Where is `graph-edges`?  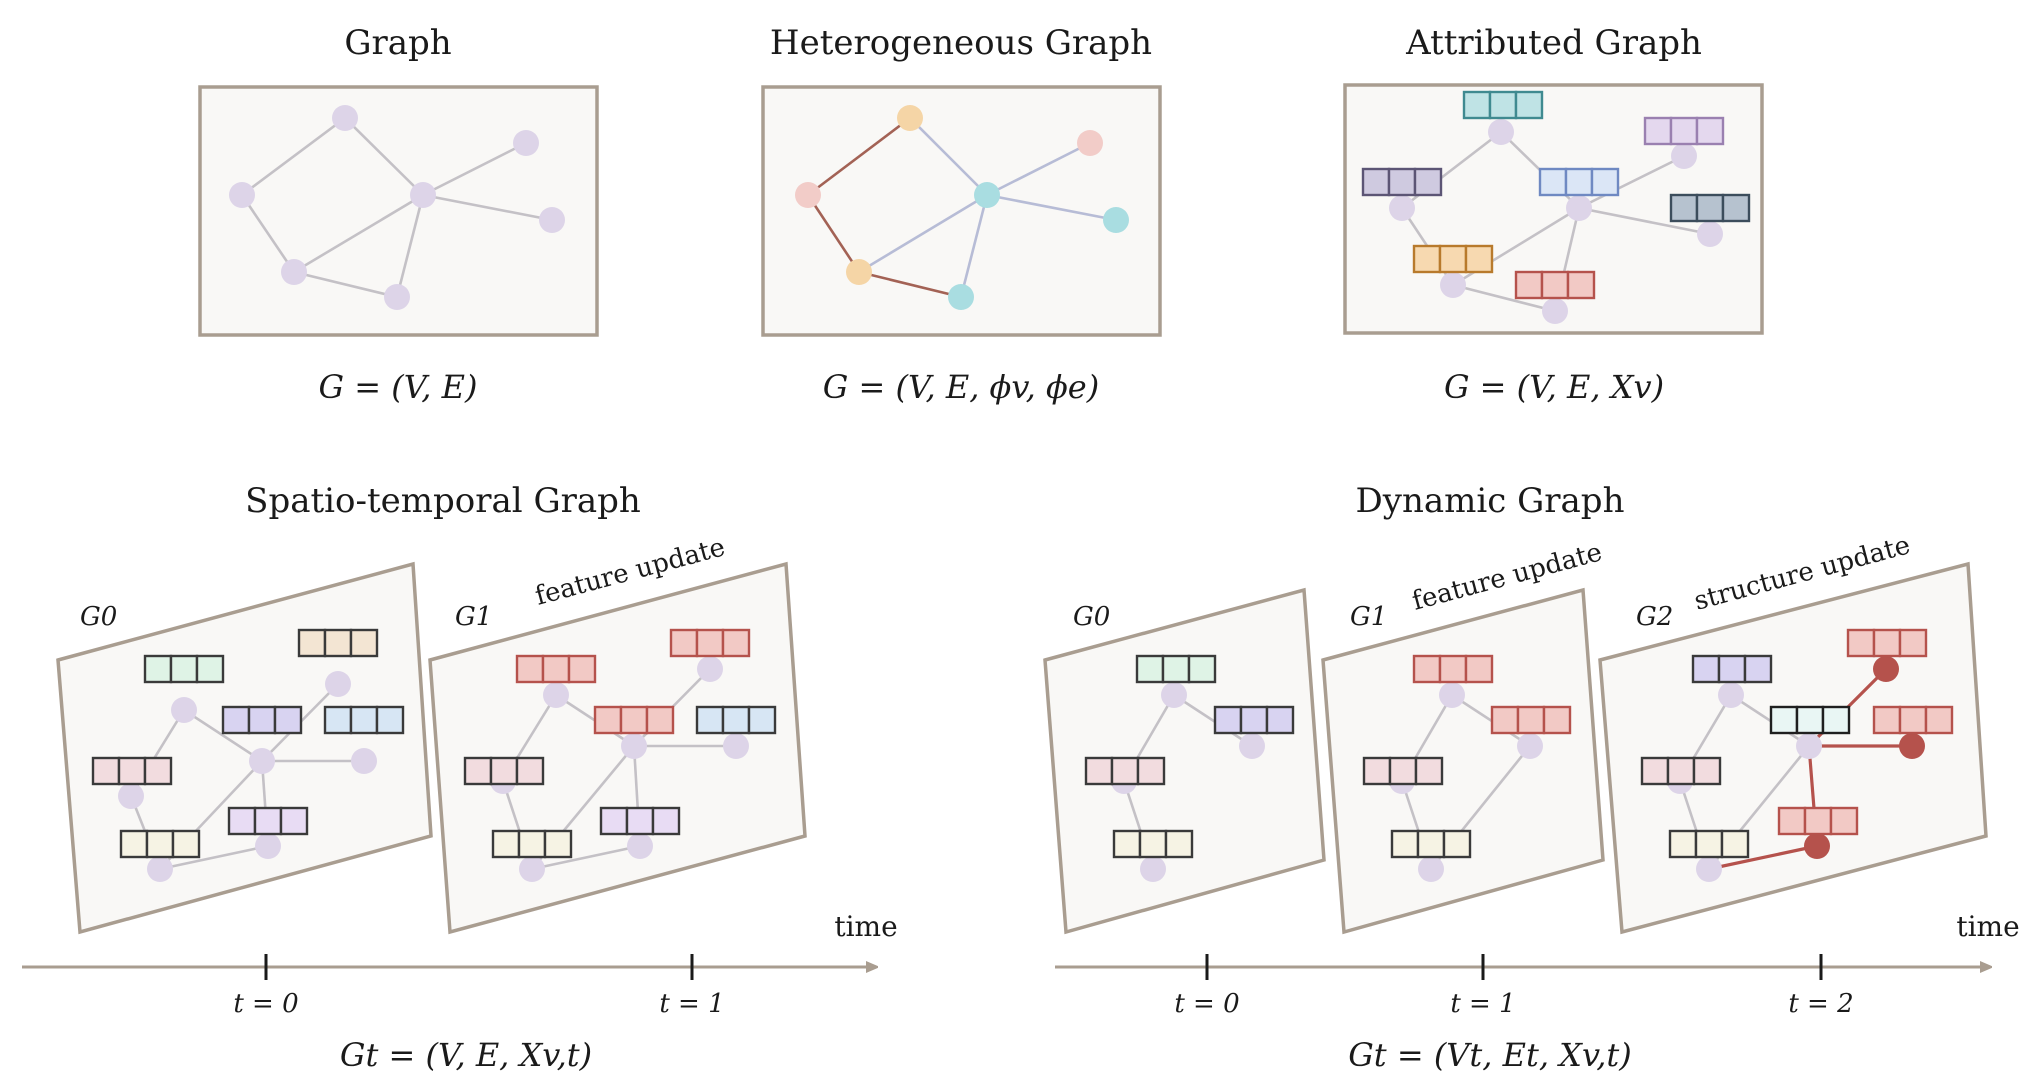 graph-edges is located at coordinates (396, 207).